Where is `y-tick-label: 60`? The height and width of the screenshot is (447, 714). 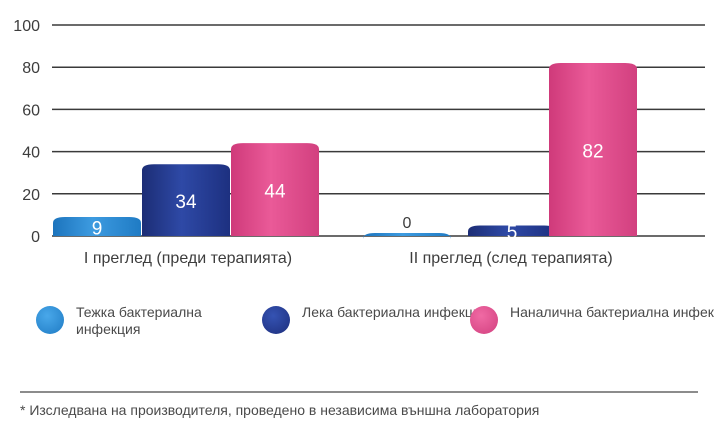
y-tick-label: 60 is located at coordinates (31, 110).